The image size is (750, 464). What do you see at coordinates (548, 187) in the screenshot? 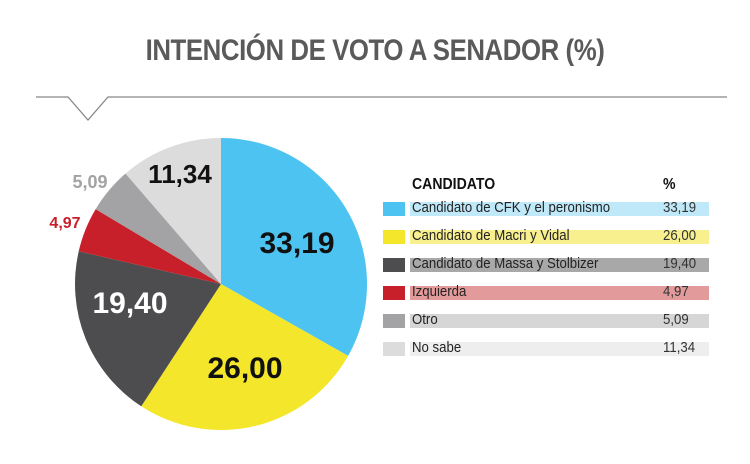
I see `legend-header: CANDIDATO %` at bounding box center [548, 187].